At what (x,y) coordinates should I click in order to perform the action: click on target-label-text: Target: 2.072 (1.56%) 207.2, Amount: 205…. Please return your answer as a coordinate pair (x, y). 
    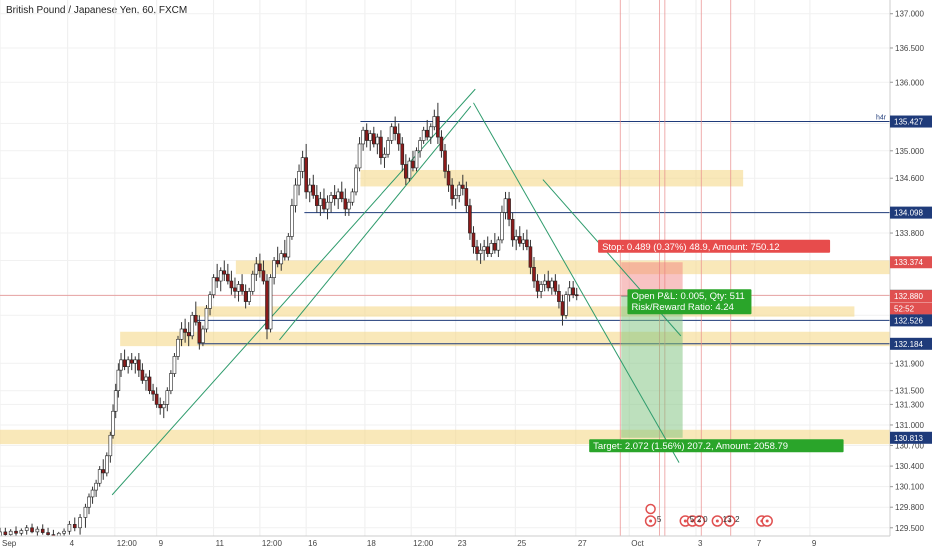
    Looking at the image, I should click on (690, 446).